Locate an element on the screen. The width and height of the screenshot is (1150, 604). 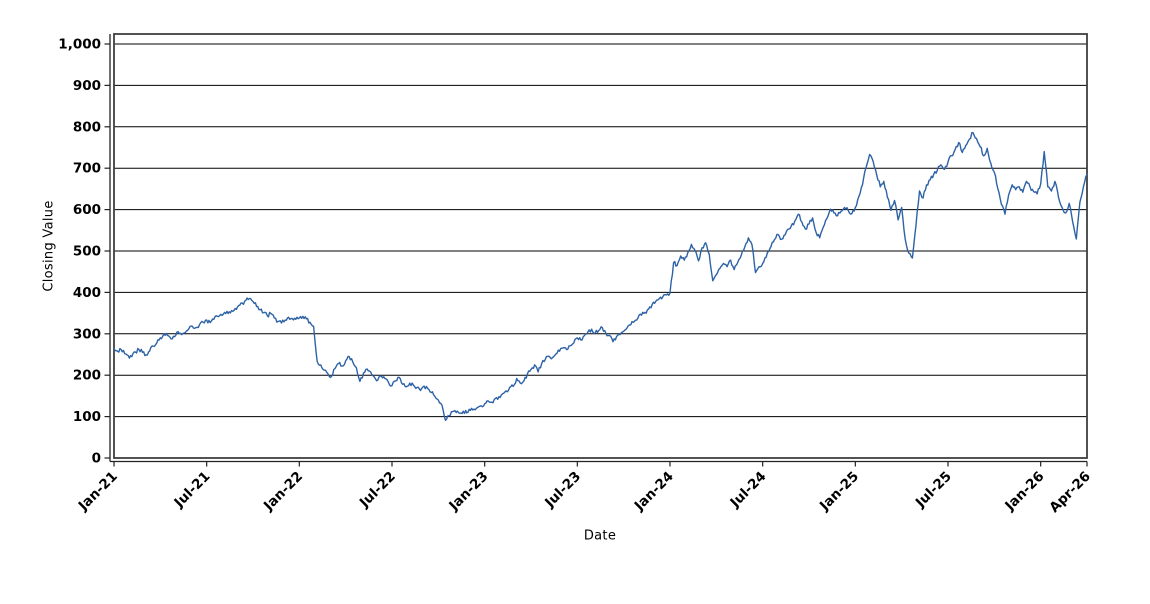
y-tick-label: 700 is located at coordinates (87, 169).